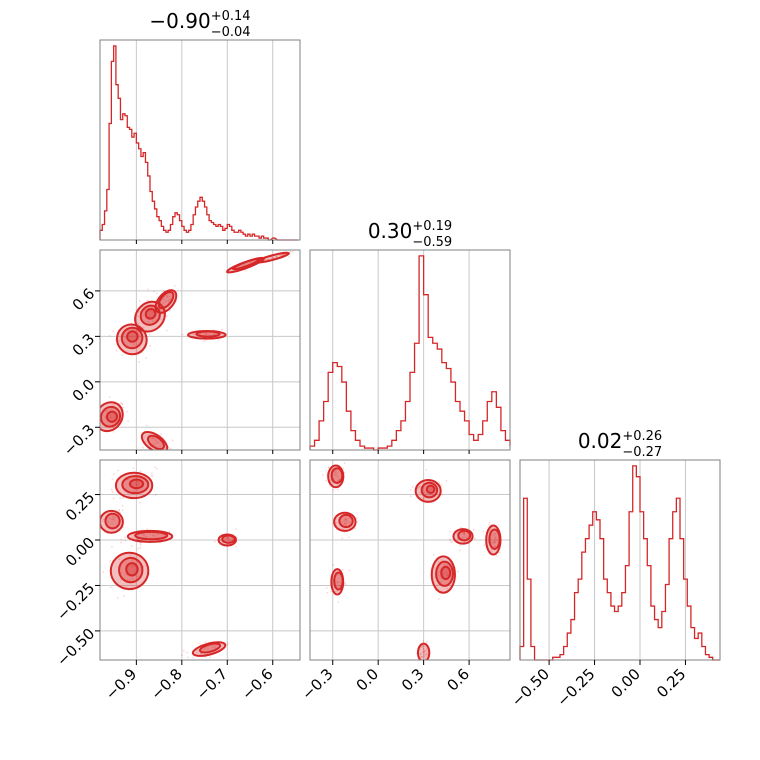 The image size is (760, 760). I want to click on contour-level, so click(150, 314).